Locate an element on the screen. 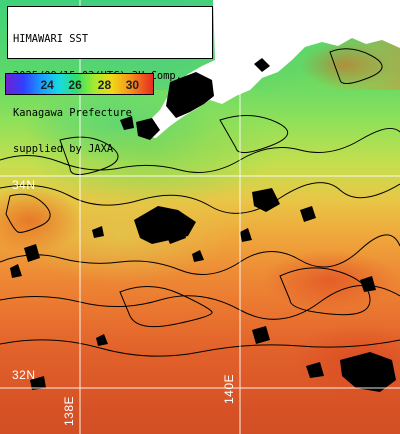 This screenshot has width=400, height=434. legend-label-26: 26 is located at coordinates (75, 85).